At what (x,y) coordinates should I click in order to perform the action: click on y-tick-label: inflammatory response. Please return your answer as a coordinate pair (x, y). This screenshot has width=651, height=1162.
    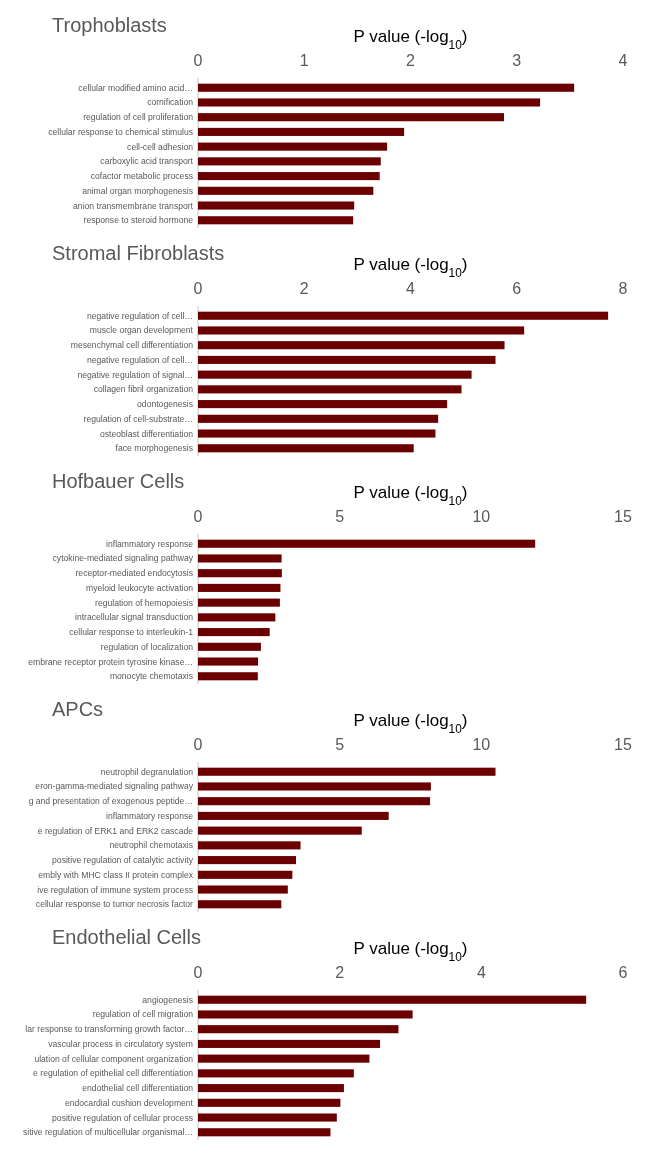
    Looking at the image, I should click on (150, 543).